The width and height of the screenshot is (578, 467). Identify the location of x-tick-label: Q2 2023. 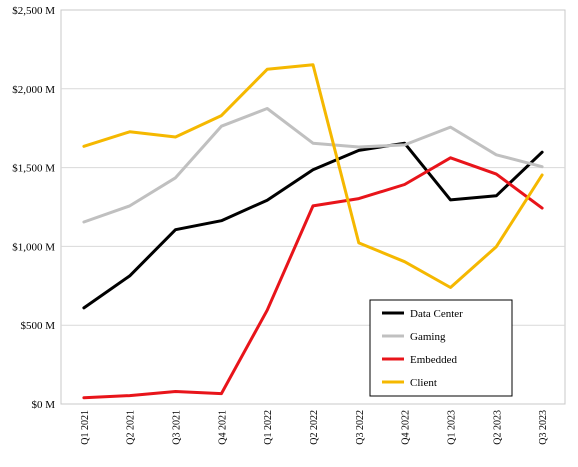
(497, 427).